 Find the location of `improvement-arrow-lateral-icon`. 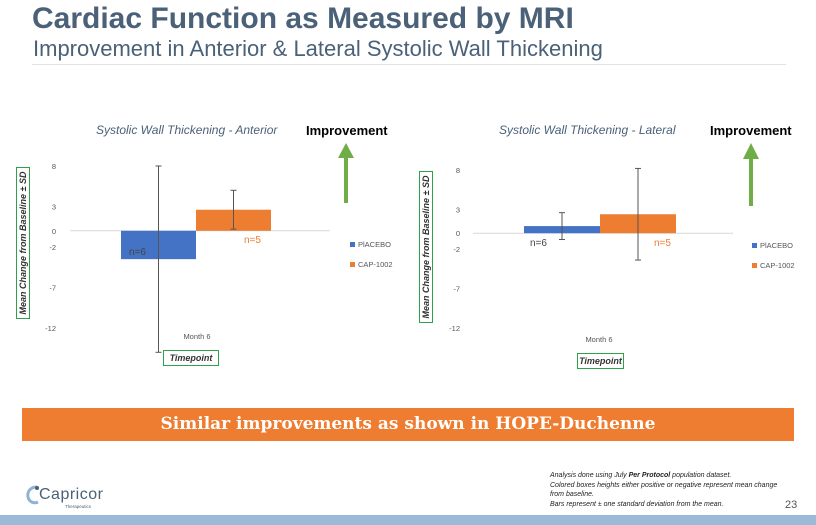

improvement-arrow-lateral-icon is located at coordinates (751, 174).